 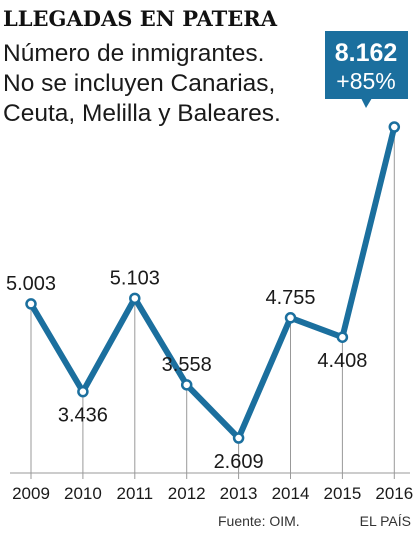 I want to click on chart-subtitle-line-1: Número de inmigrantes., so click(x=133, y=53).